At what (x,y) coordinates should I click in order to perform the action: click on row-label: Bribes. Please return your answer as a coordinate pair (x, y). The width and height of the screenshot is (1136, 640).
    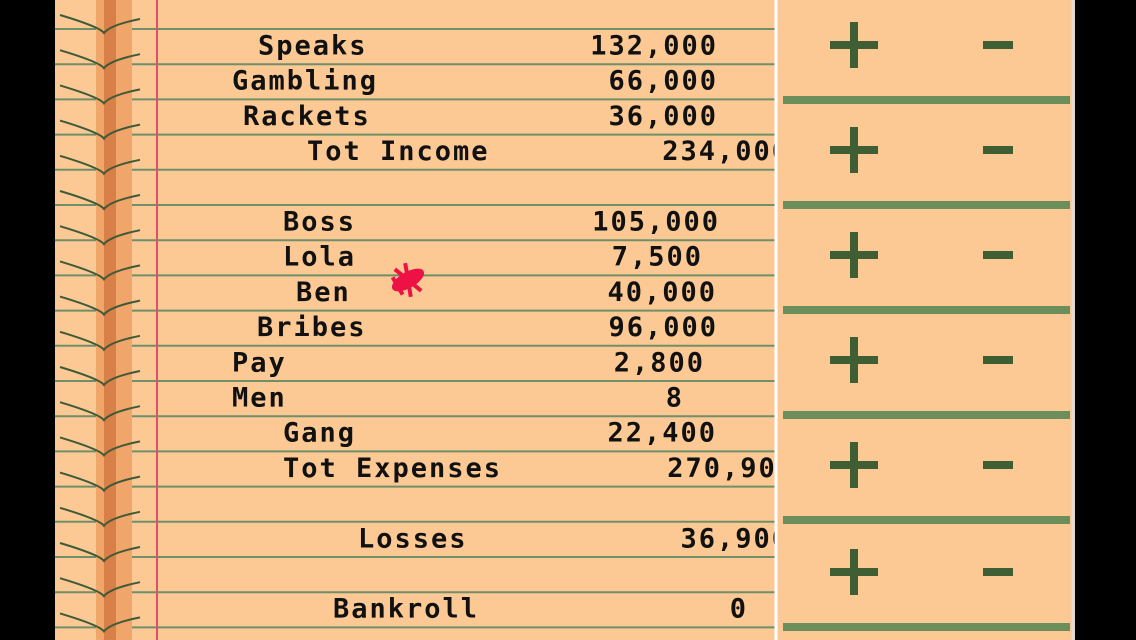
    Looking at the image, I should click on (312, 327).